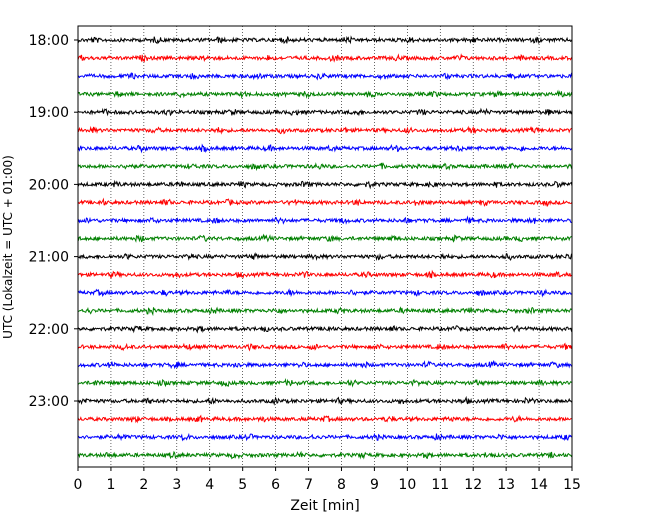  What do you see at coordinates (242, 485) in the screenshot?
I see `x-tick-label-5: 5` at bounding box center [242, 485].